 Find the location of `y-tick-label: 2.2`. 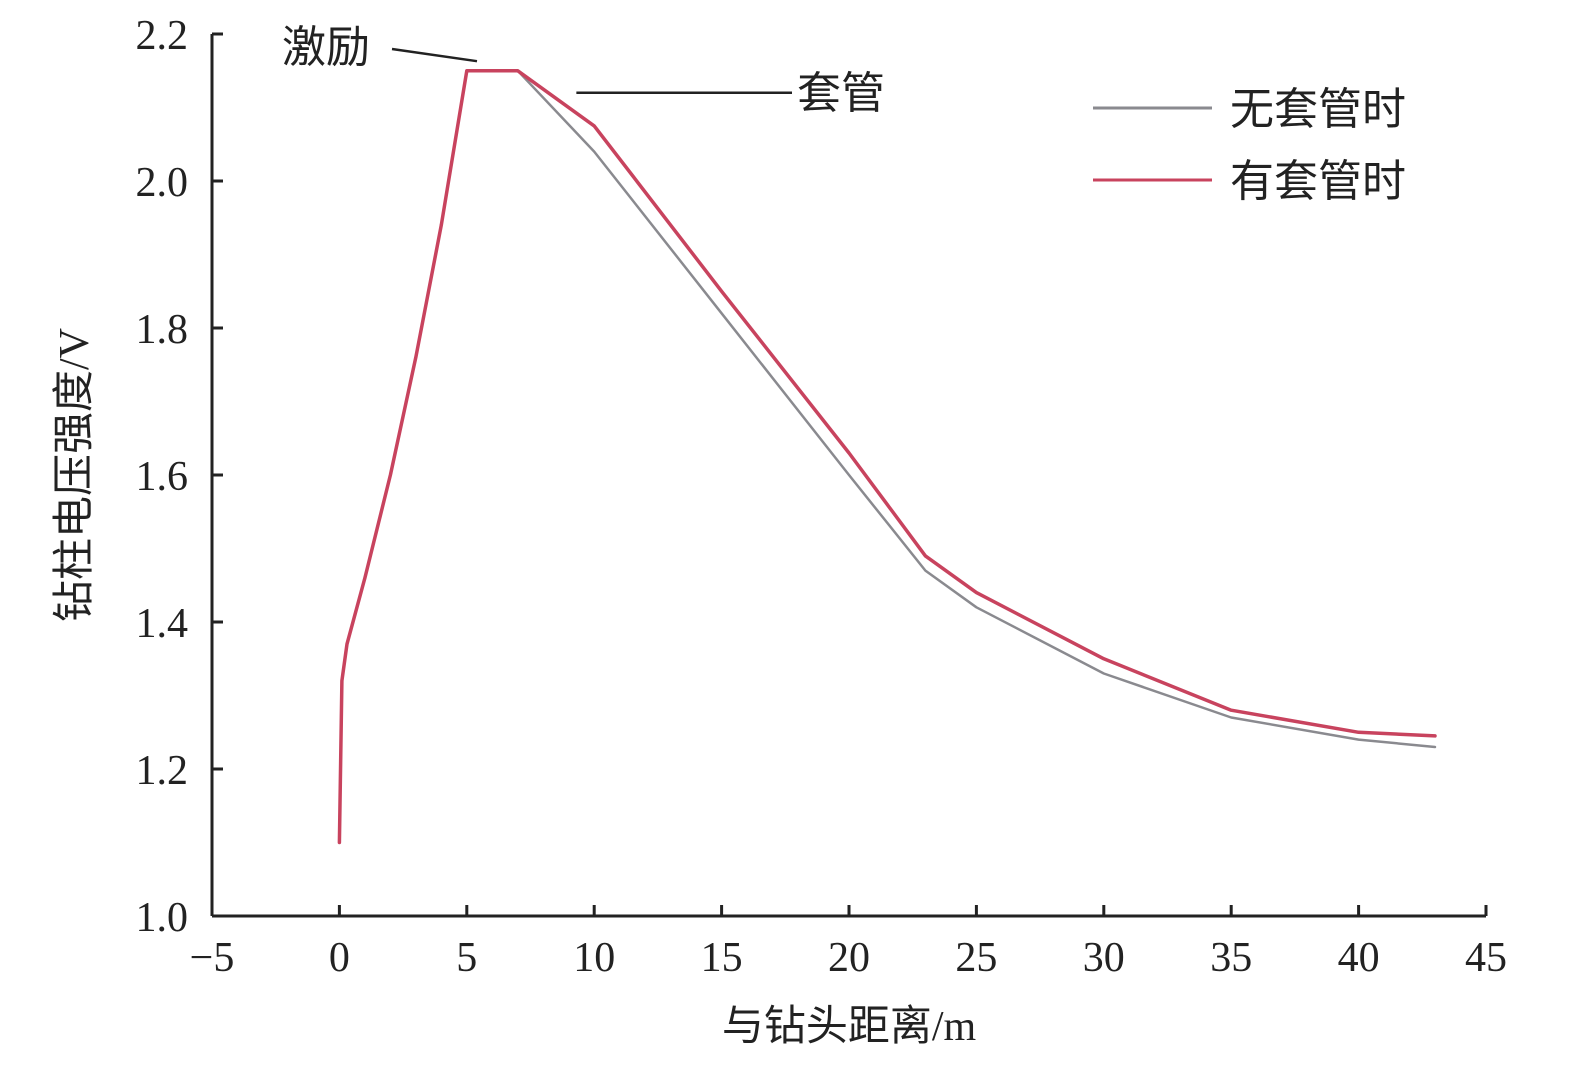

y-tick-label: 2.2 is located at coordinates (162, 36).